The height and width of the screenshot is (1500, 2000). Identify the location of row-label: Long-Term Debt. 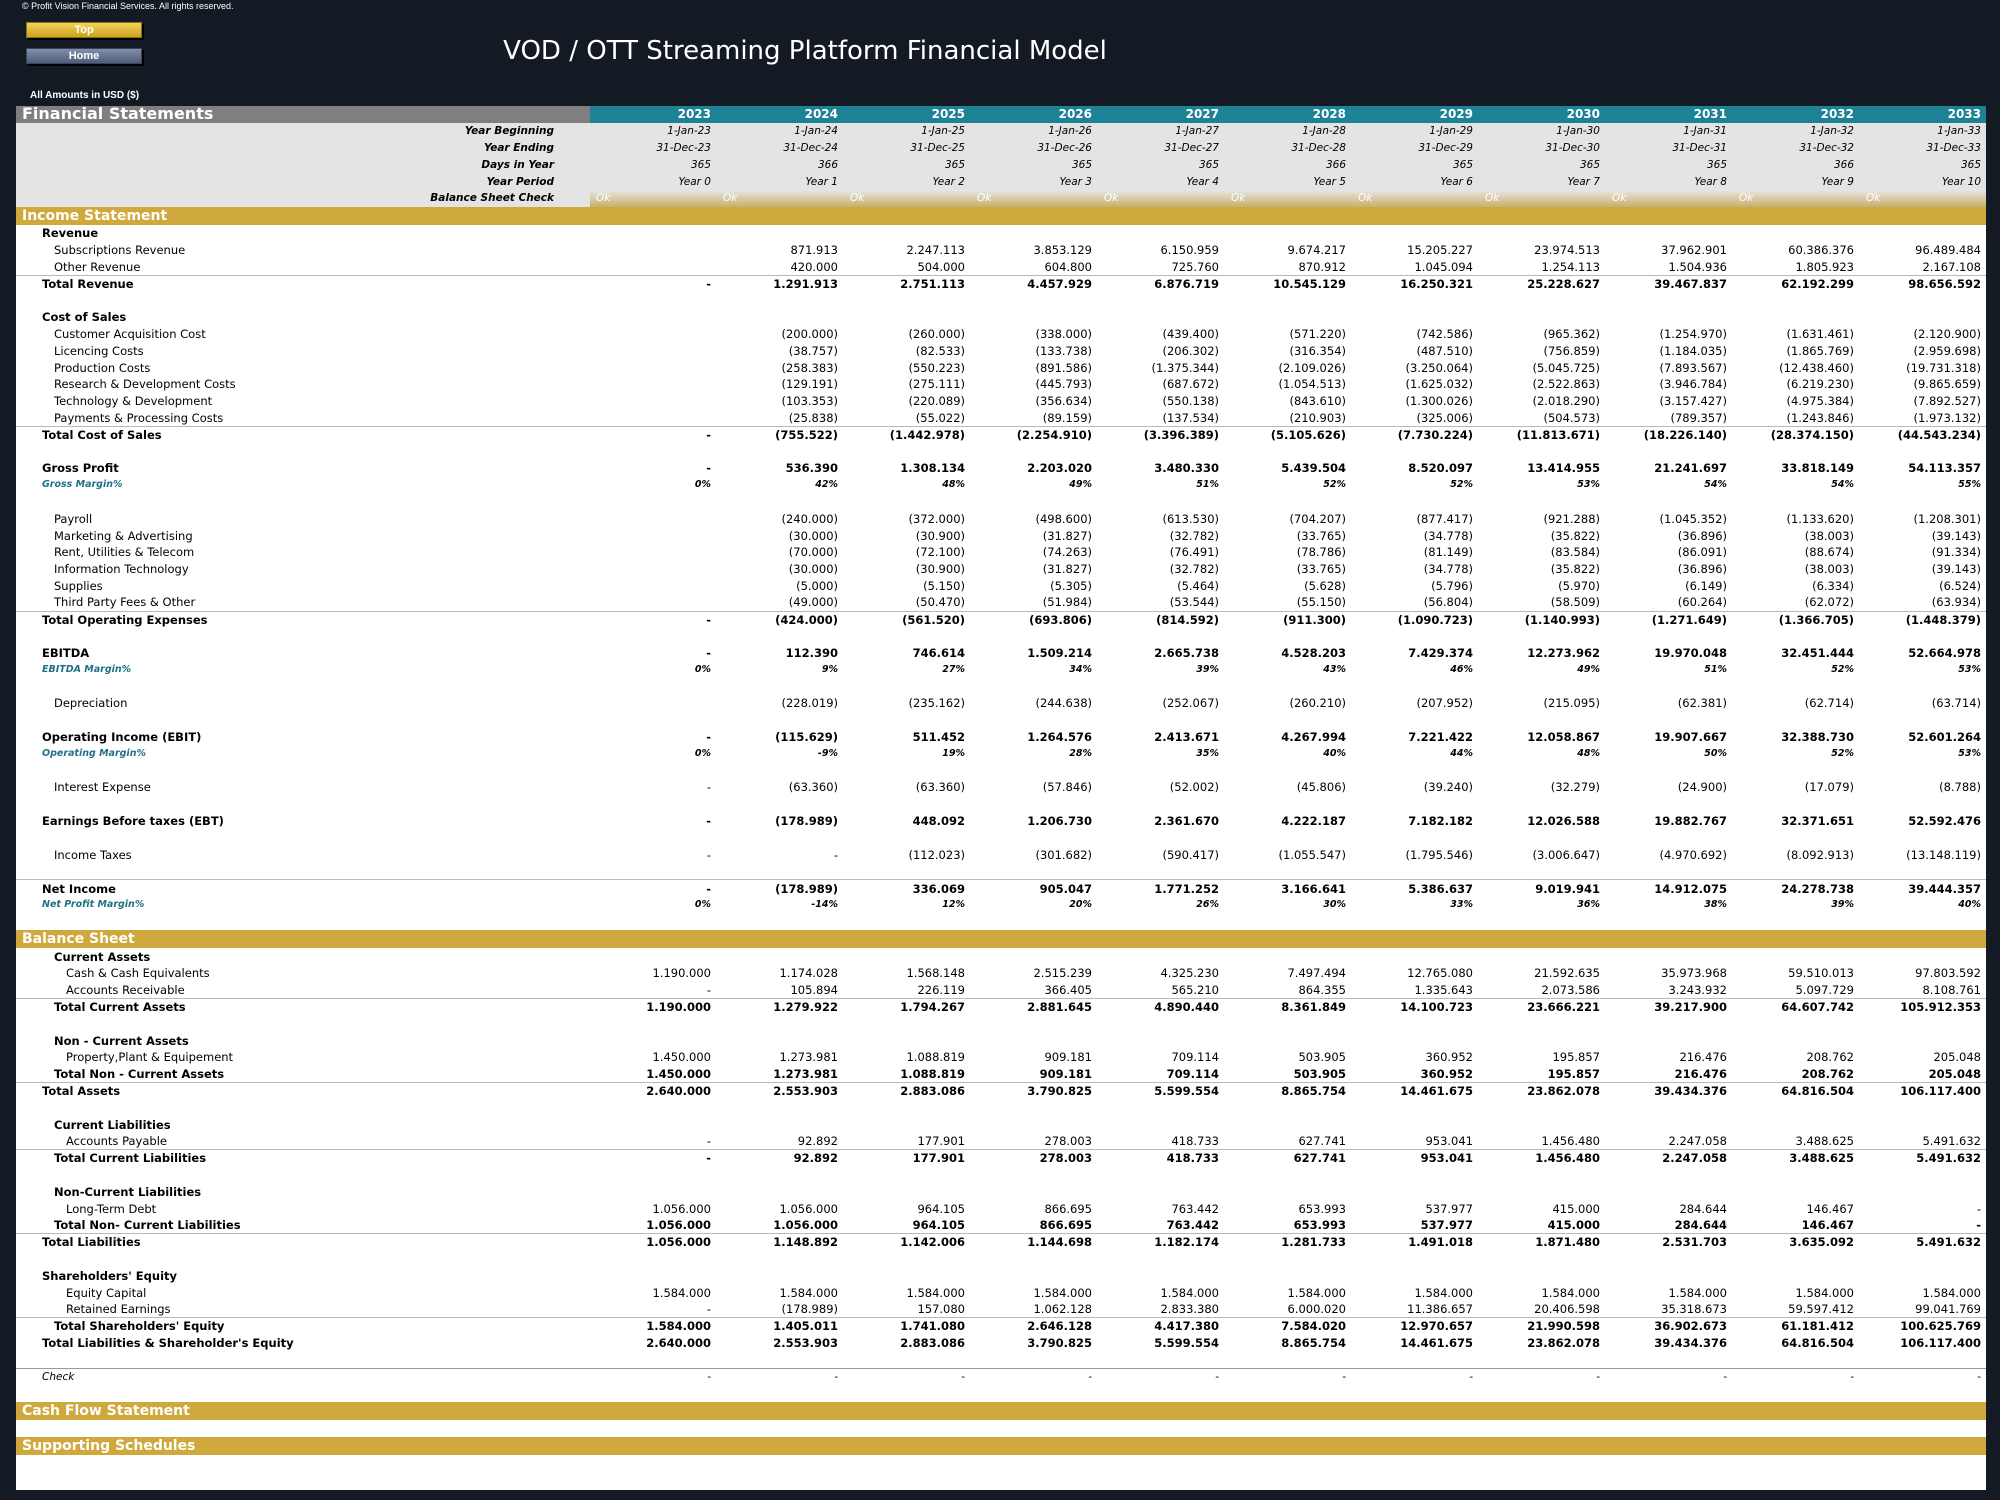
(111, 1208).